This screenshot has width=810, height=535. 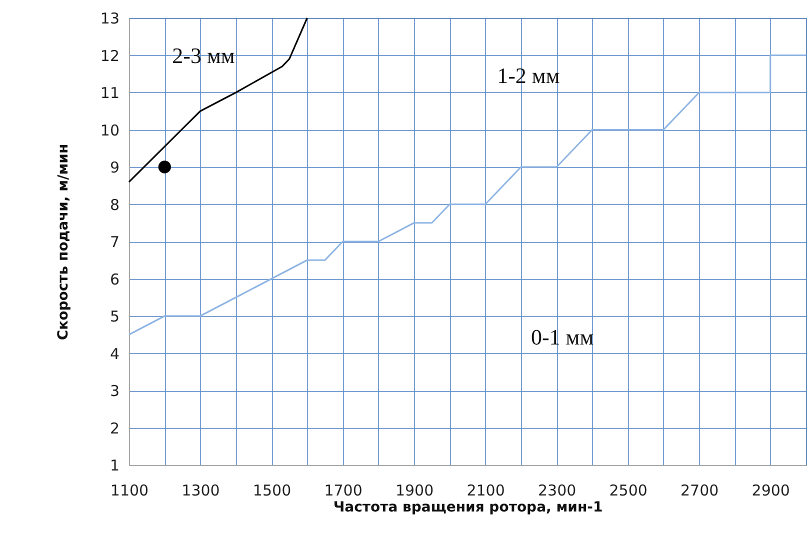 I want to click on x-axis-title: Частота вращения ротора, мин-1, so click(x=468, y=508).